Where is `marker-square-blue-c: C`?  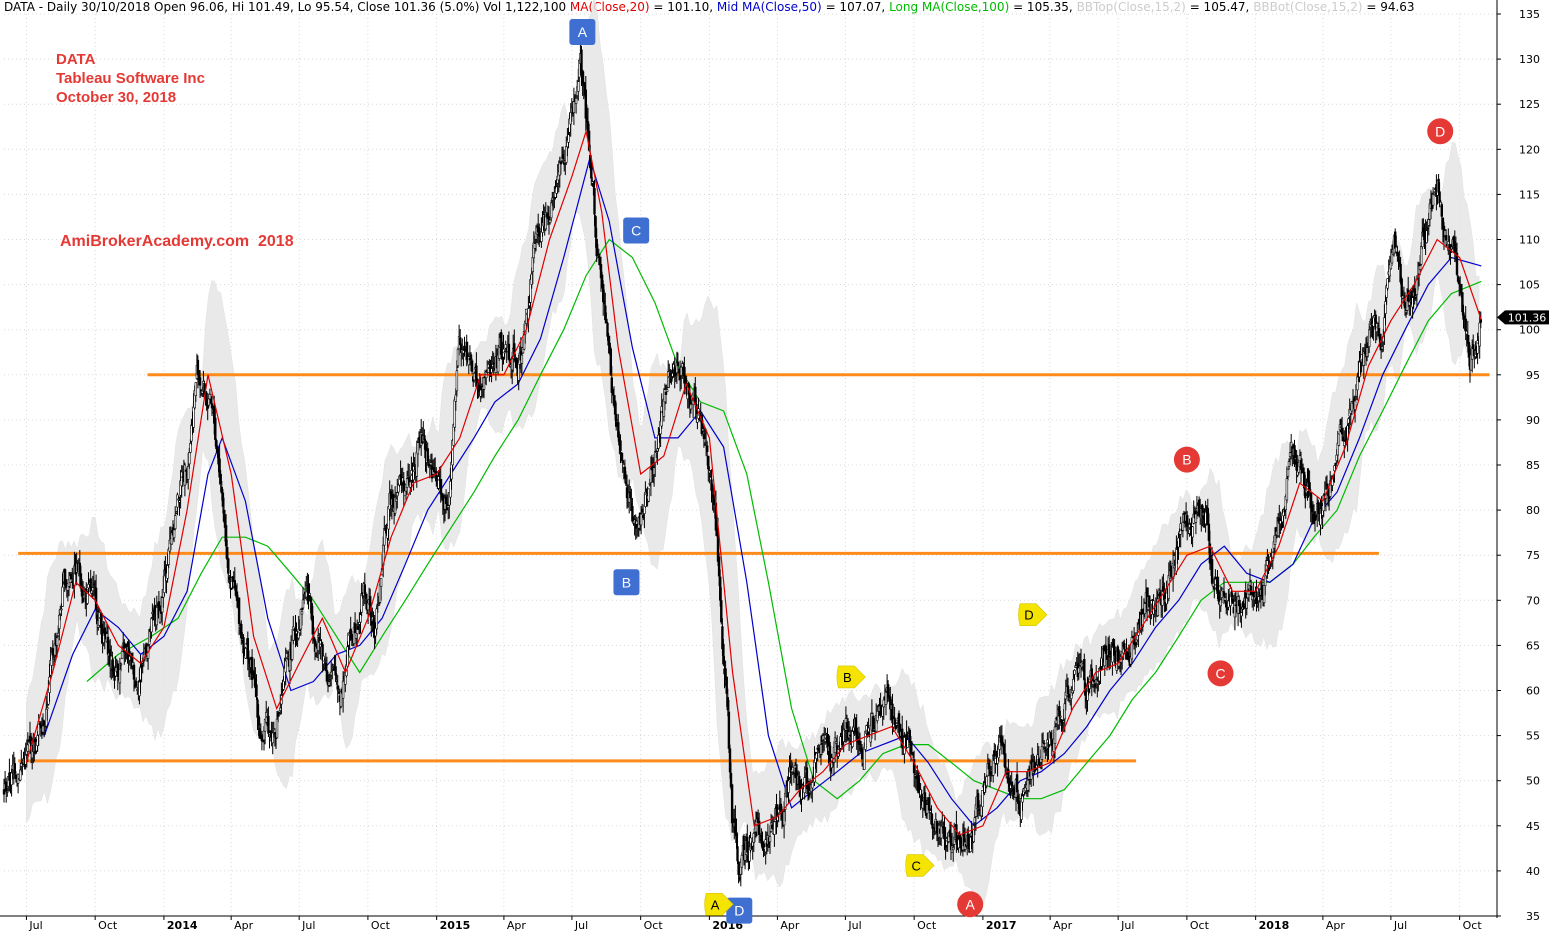 marker-square-blue-c: C is located at coordinates (636, 230).